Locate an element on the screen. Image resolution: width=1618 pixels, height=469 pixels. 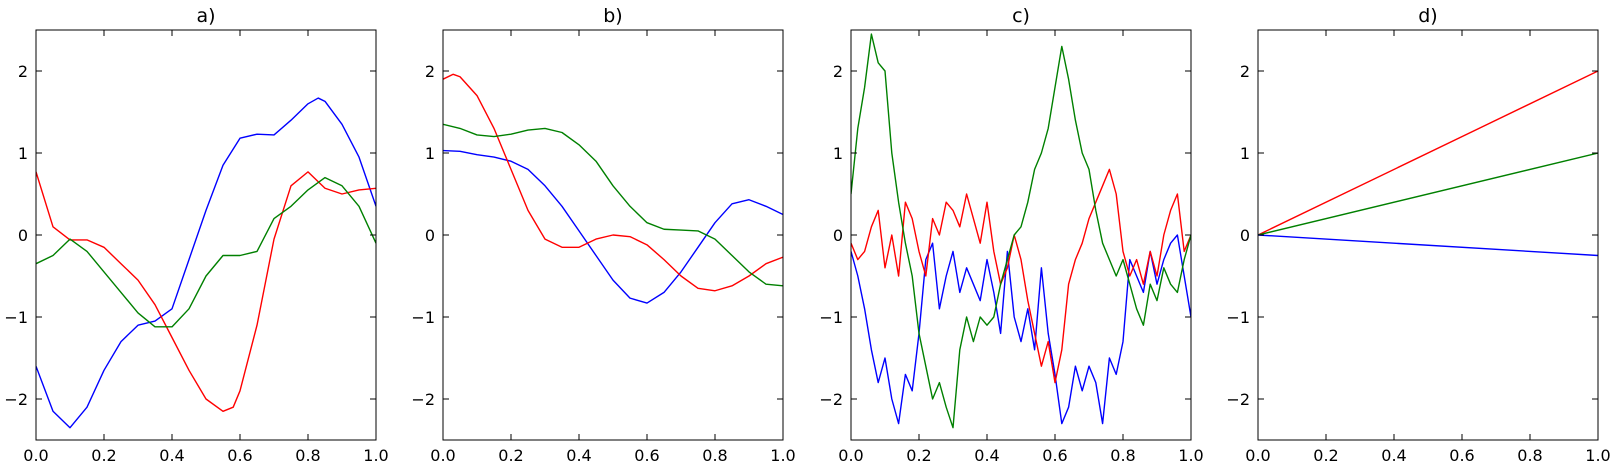
chart-title: d) is located at coordinates (1427, 16).